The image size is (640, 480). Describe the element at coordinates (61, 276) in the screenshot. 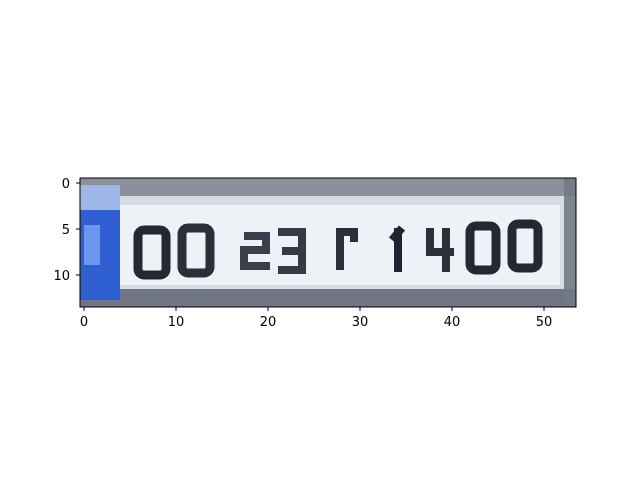

I see `y-tick-label: 10` at that location.